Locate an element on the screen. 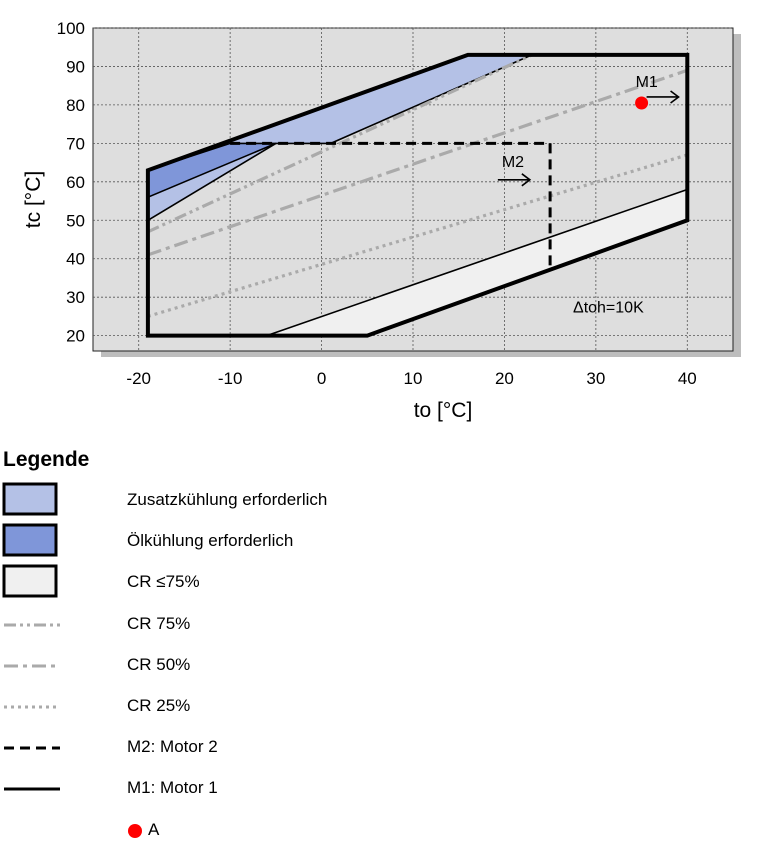  envelope-m2 is located at coordinates (391, 206).